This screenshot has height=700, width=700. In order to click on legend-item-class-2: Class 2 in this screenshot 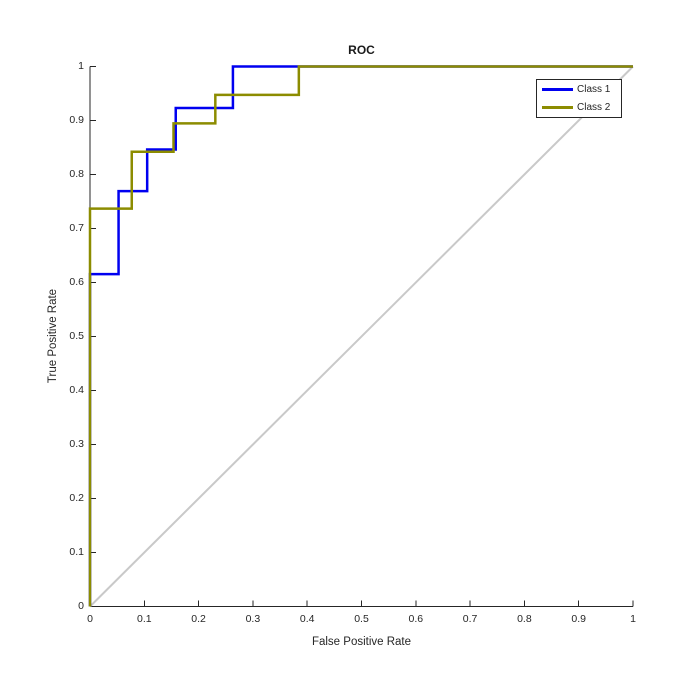, I will do `click(579, 107)`.